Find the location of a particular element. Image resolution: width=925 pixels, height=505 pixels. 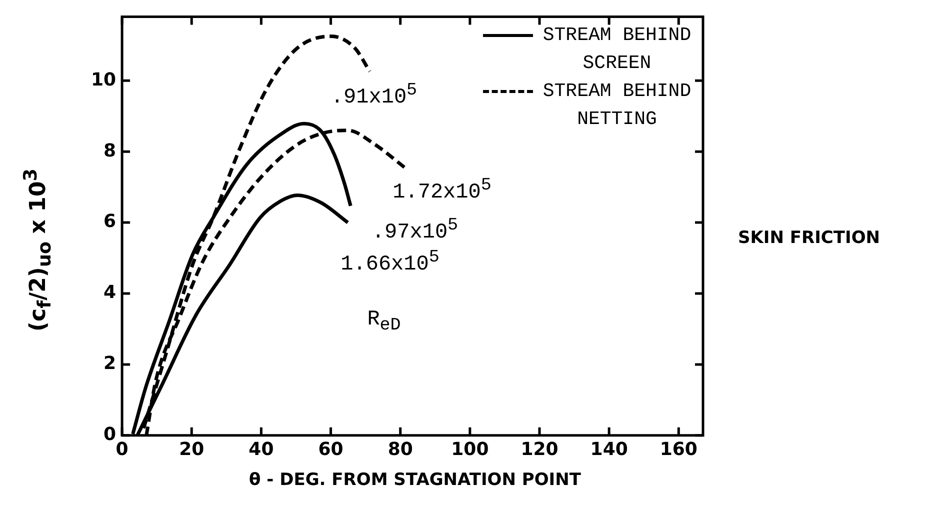

y-tick-label: 0 is located at coordinates (110, 435).